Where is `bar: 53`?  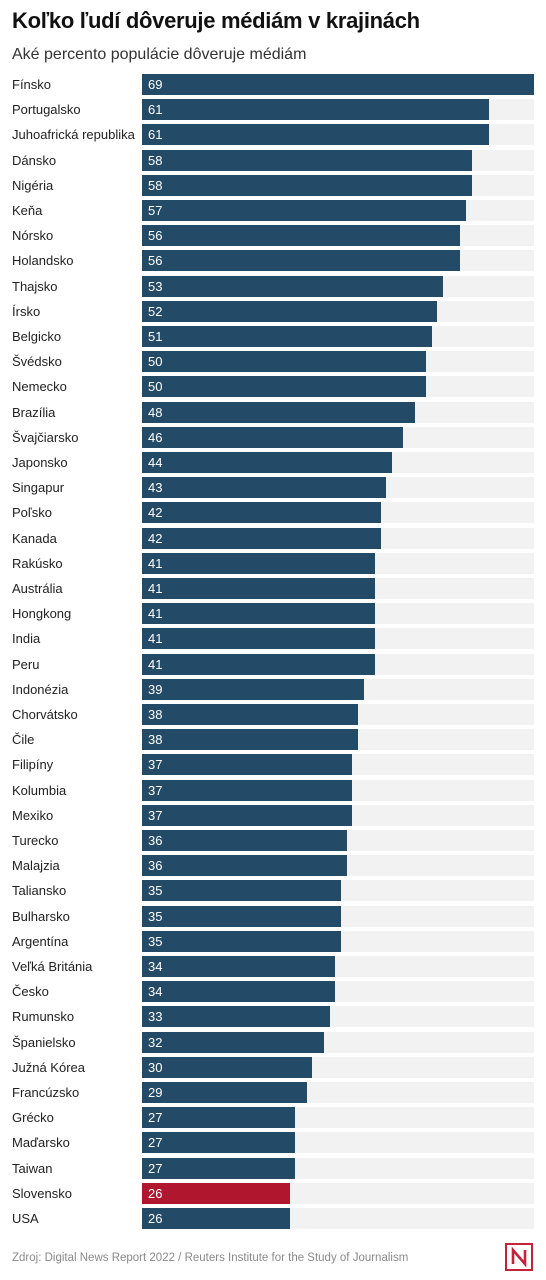
bar: 53 is located at coordinates (293, 286).